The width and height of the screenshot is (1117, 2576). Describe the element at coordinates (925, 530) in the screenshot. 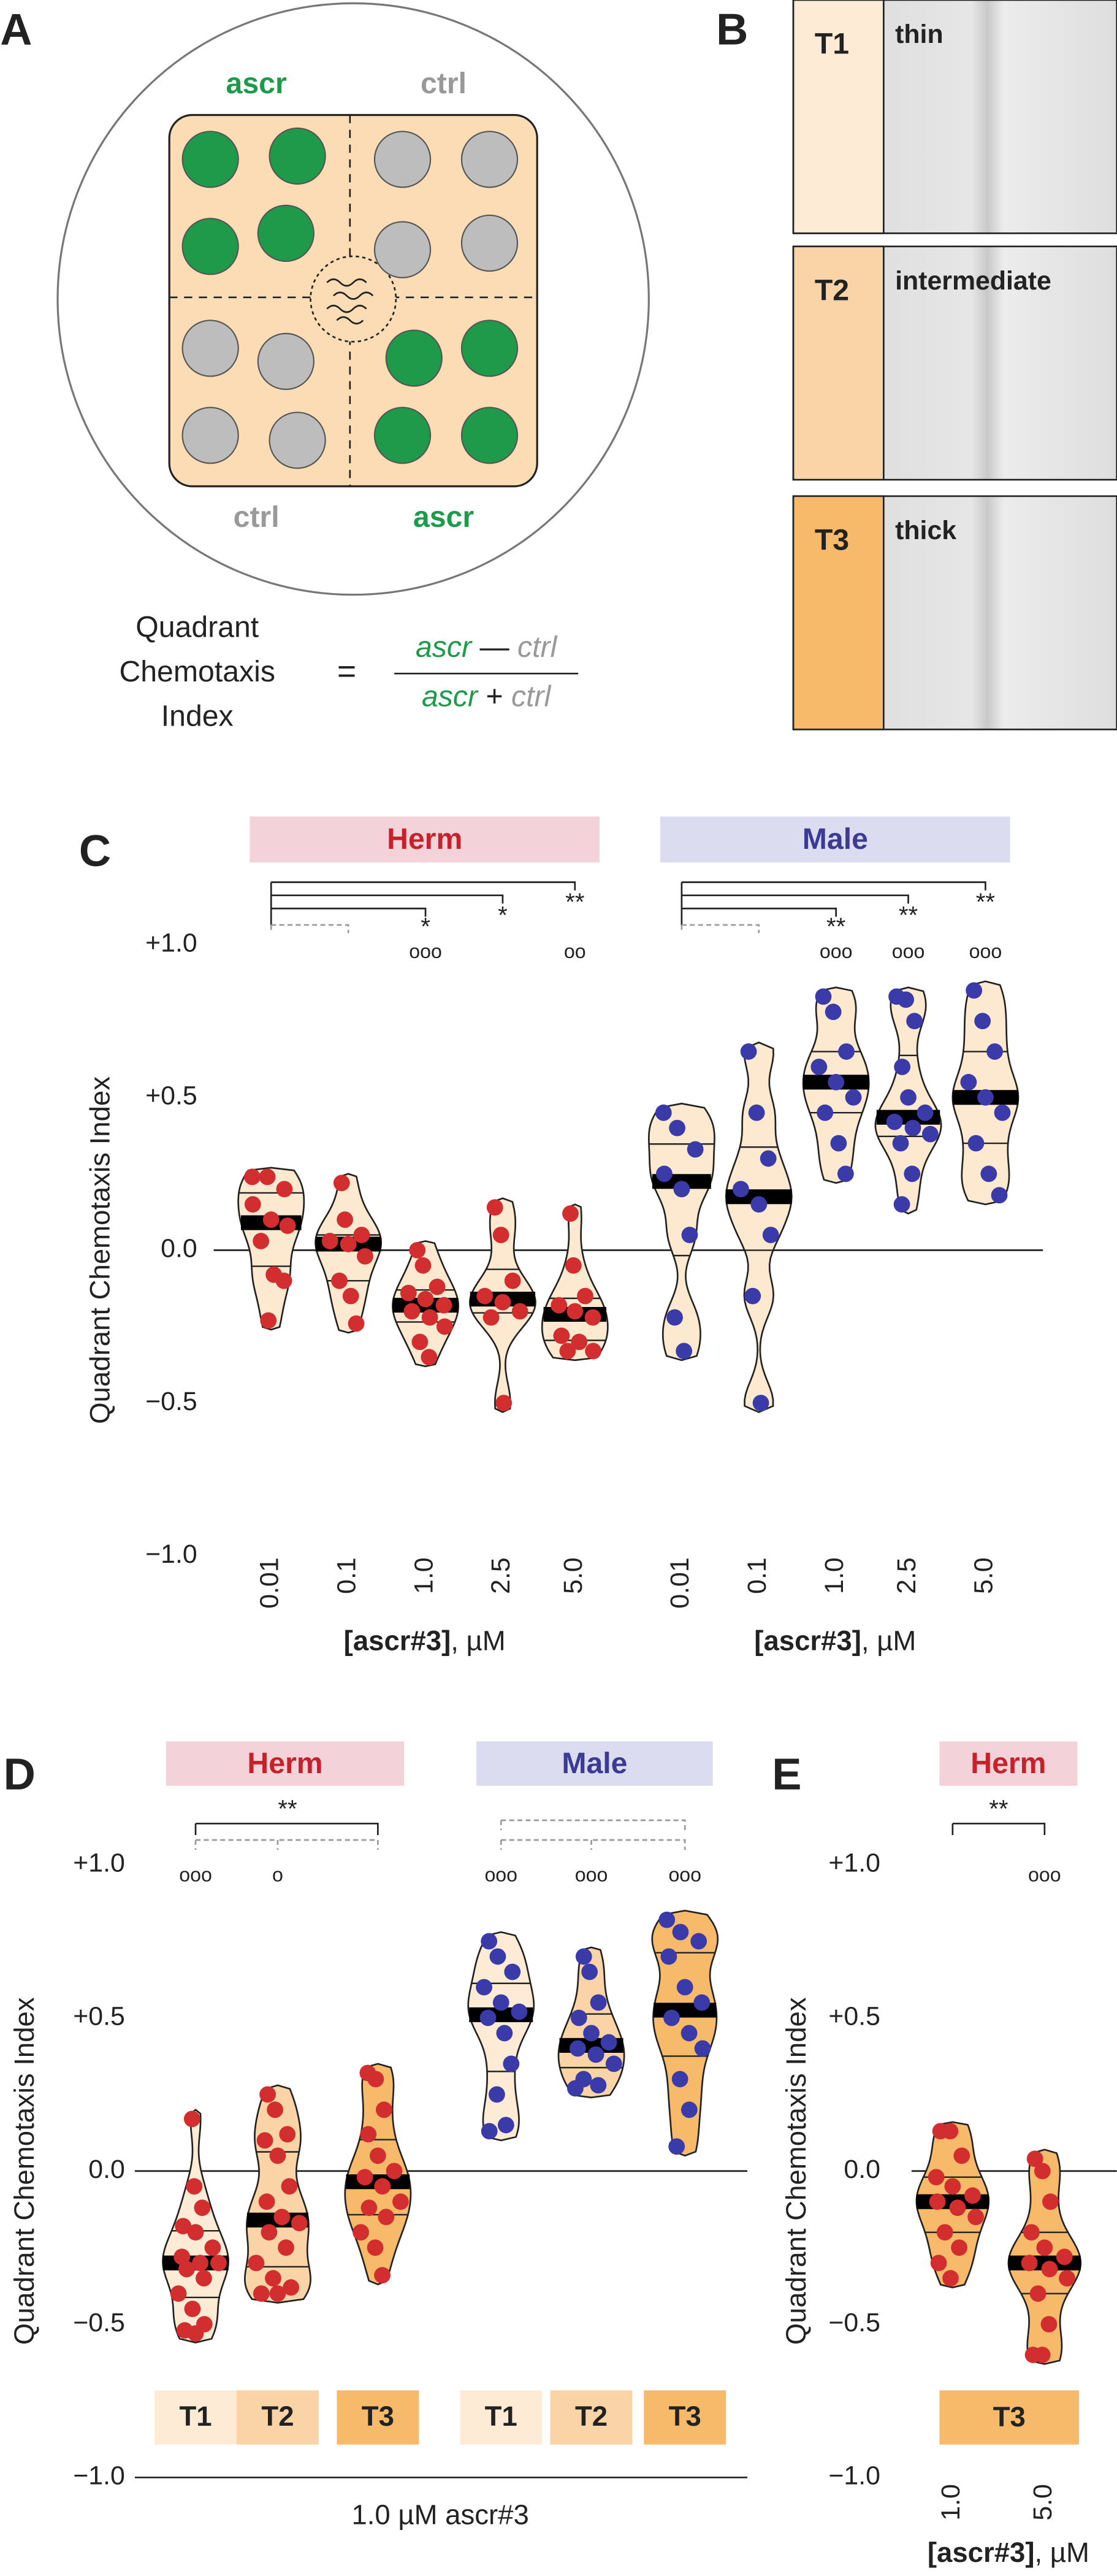

I see `tile-desc: thick` at that location.